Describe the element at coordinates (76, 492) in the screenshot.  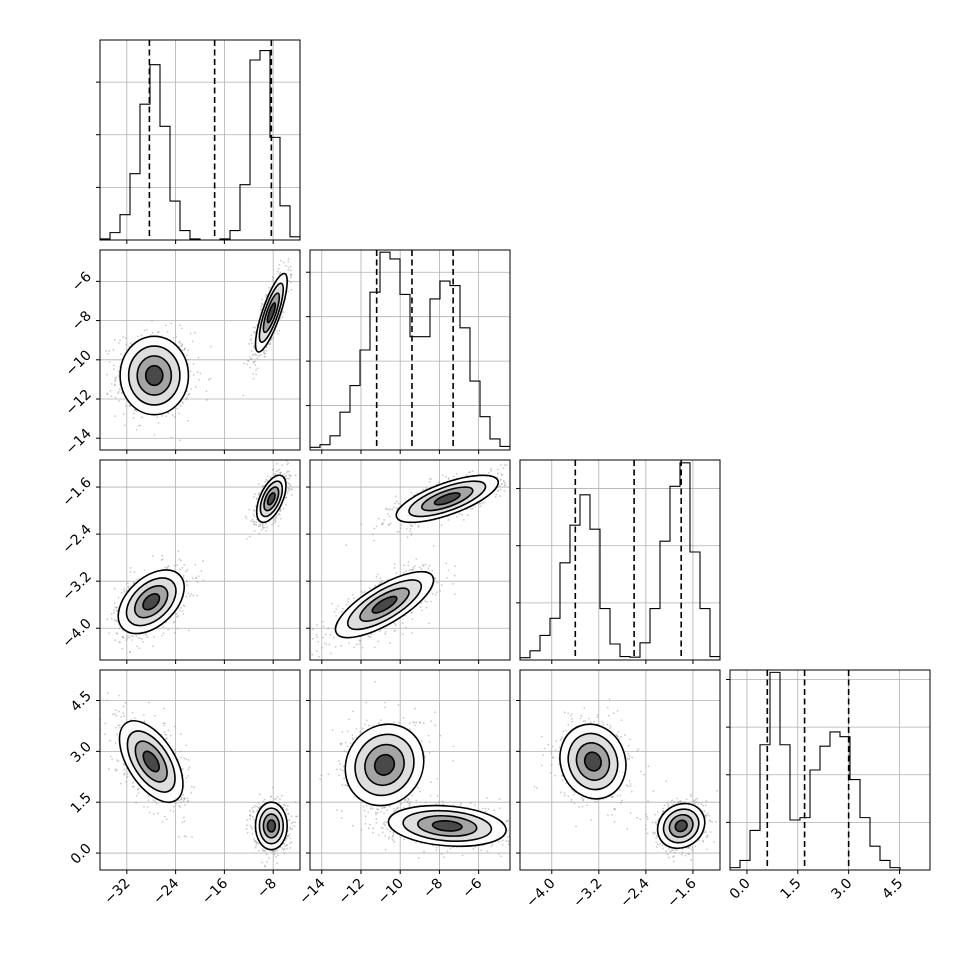
I see `y-tick-label: −1.6` at that location.